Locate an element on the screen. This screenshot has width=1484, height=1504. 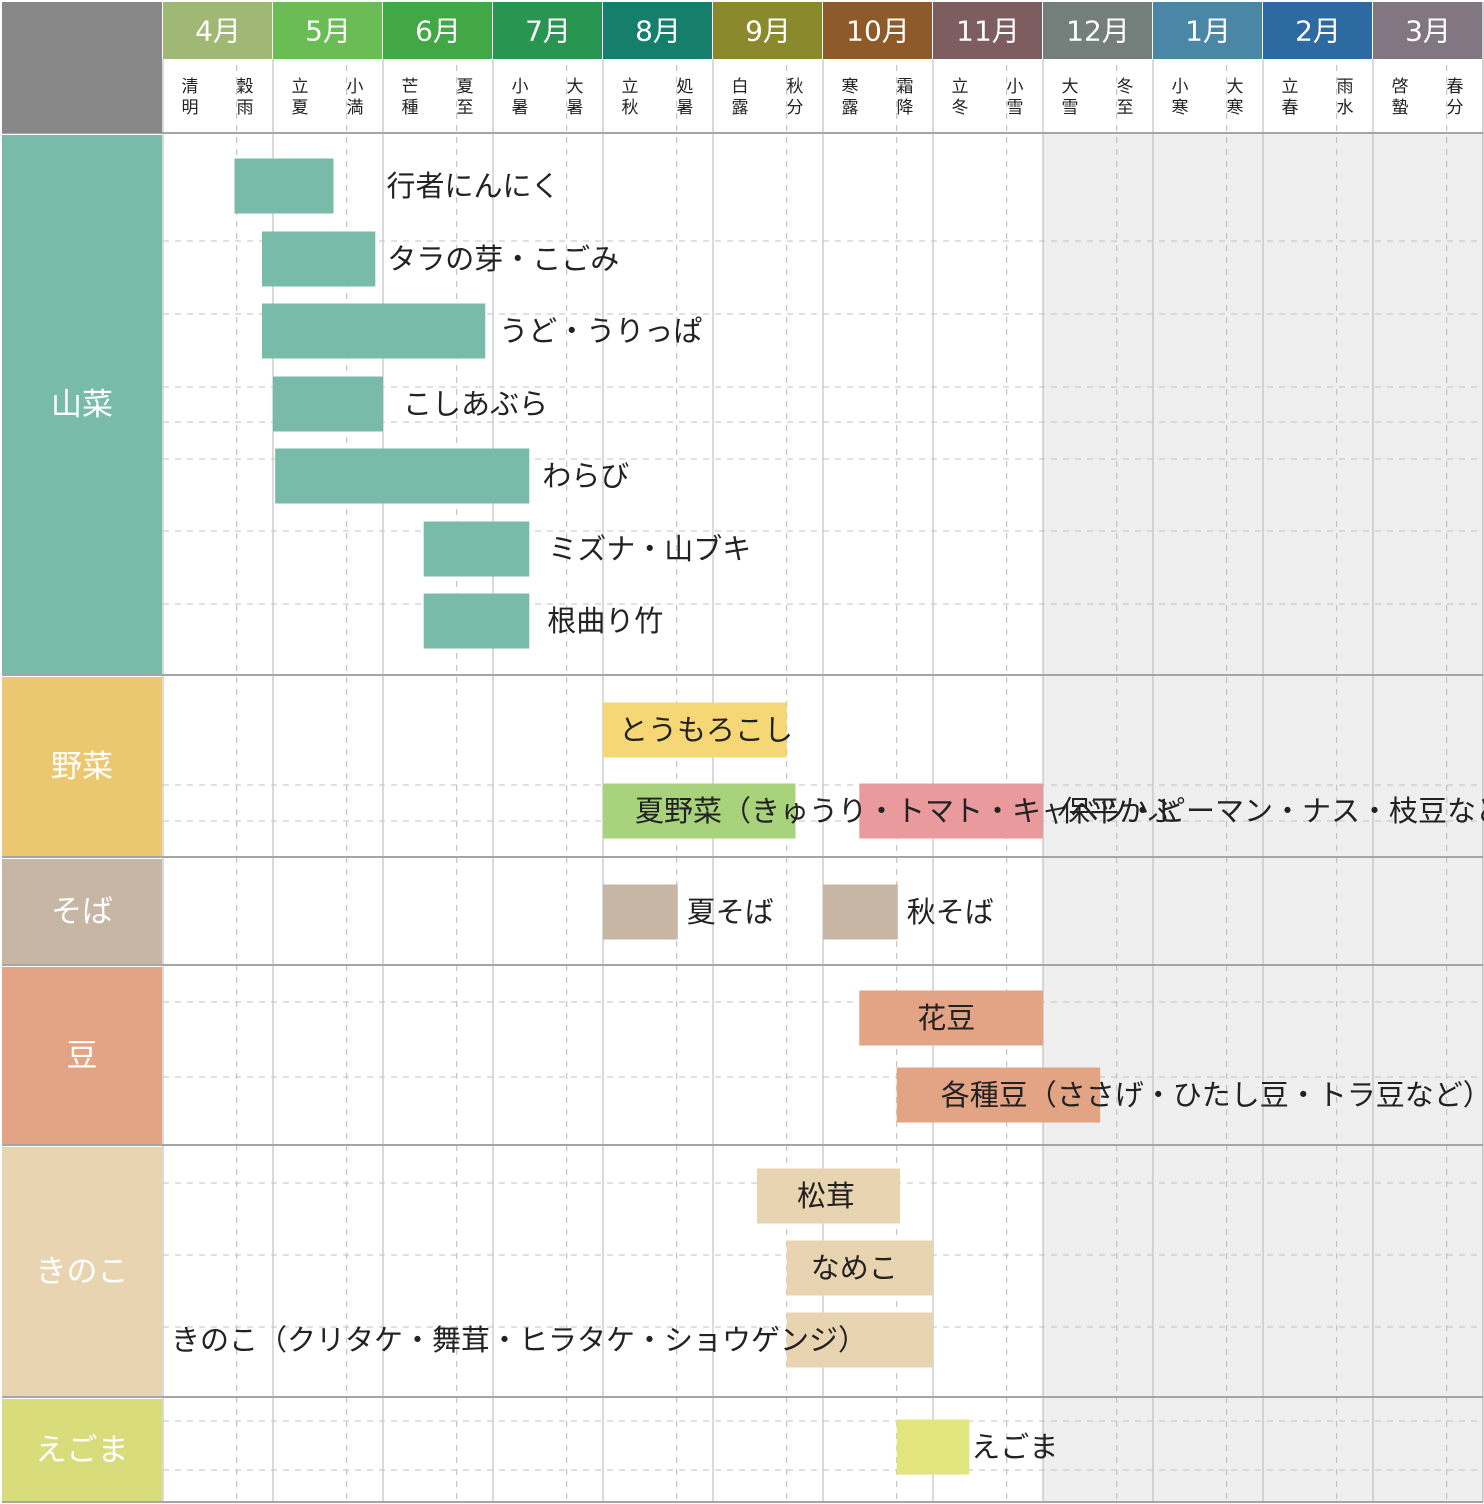
sekki-label: 芒 is located at coordinates (410, 87).